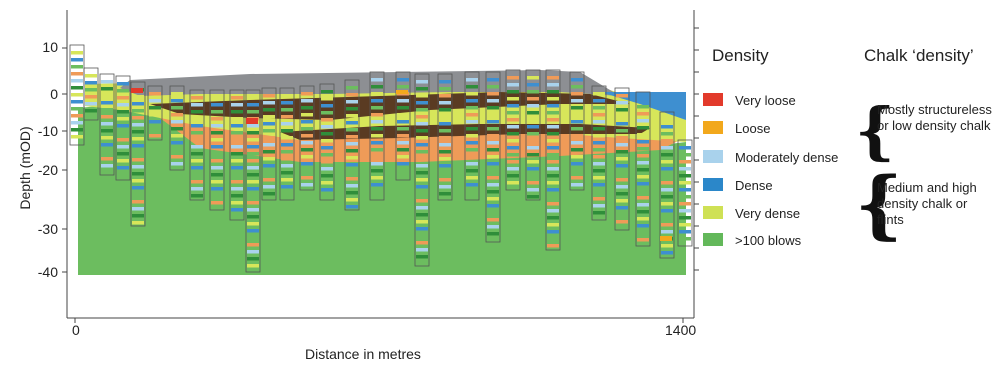 This screenshot has height=366, width=1005. I want to click on legend-swatch-moderately-dense, so click(713, 156).